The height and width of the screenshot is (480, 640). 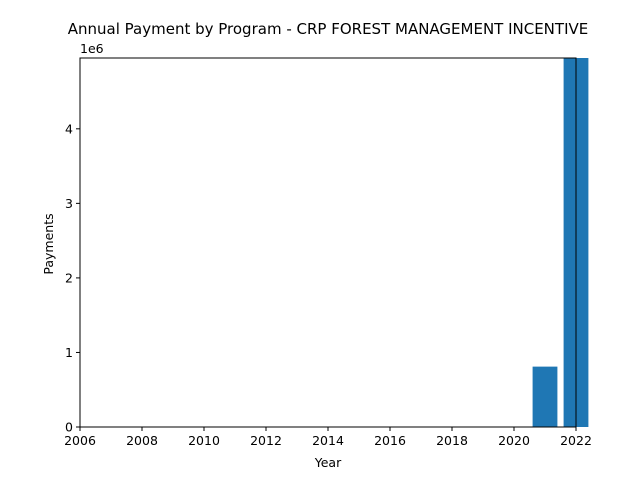 I want to click on y-tick-label: 2, so click(x=69, y=277).